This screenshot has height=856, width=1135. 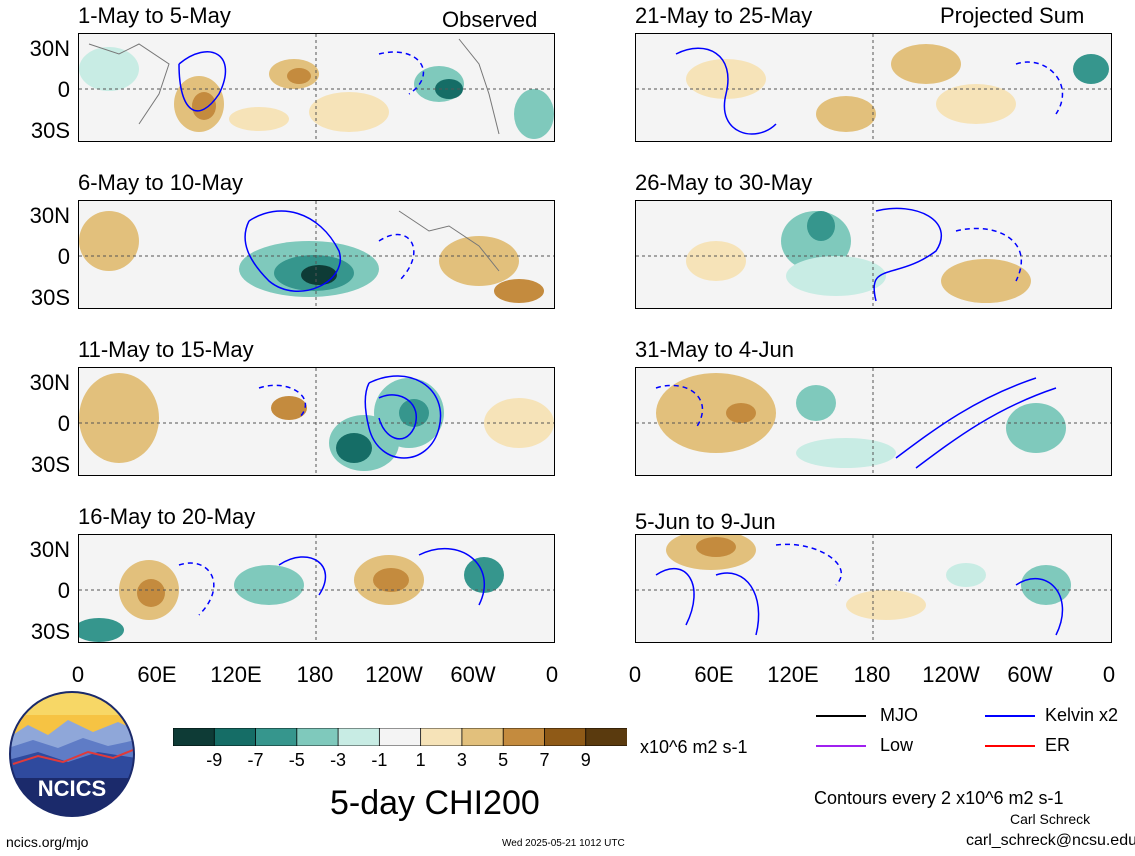 I want to click on colorbar-tick-label: 7, so click(x=544, y=760).